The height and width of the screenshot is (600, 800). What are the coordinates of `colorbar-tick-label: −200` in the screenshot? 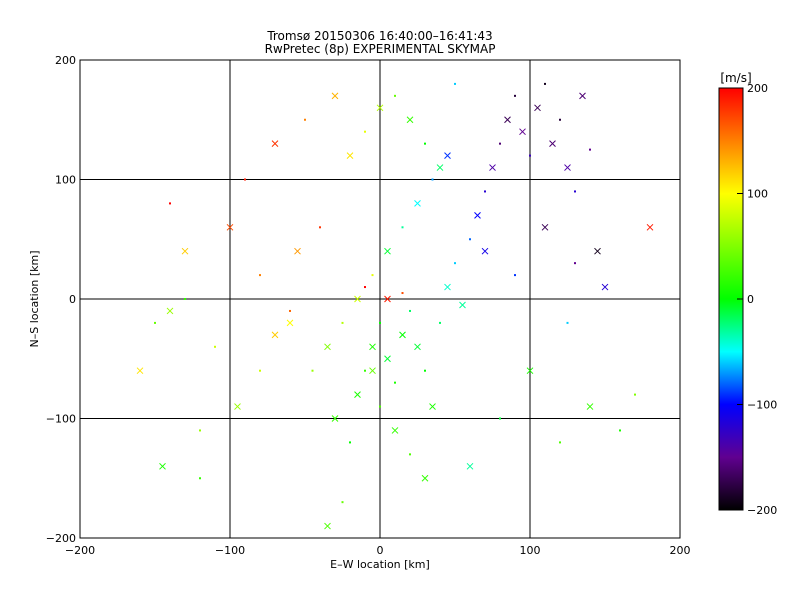 It's located at (762, 510).